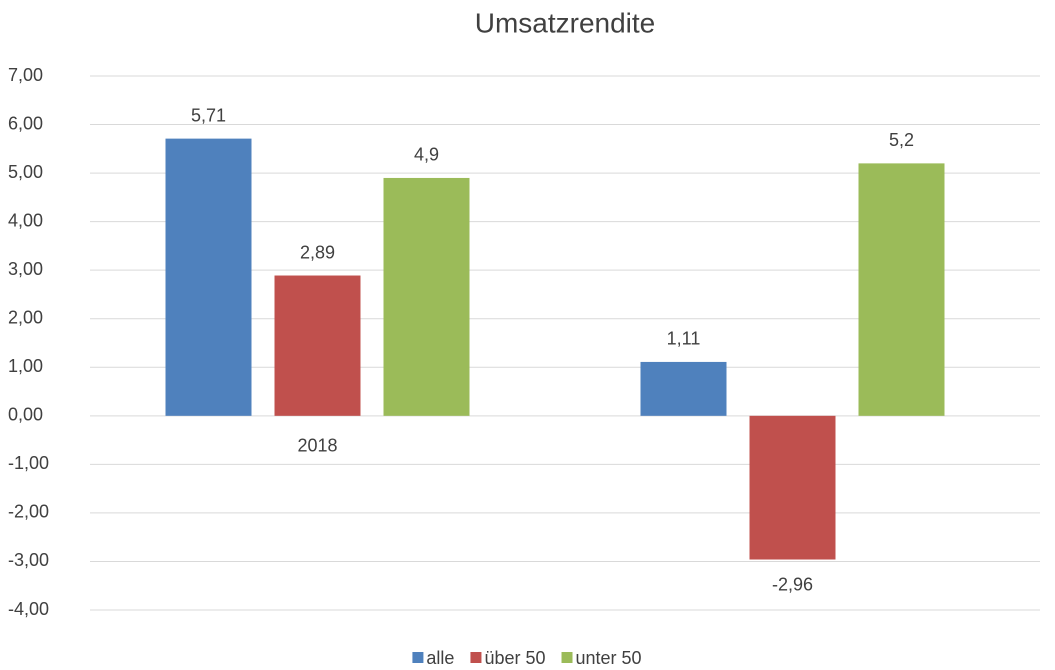  I want to click on y-tick-label: -4,00, so click(28, 609).